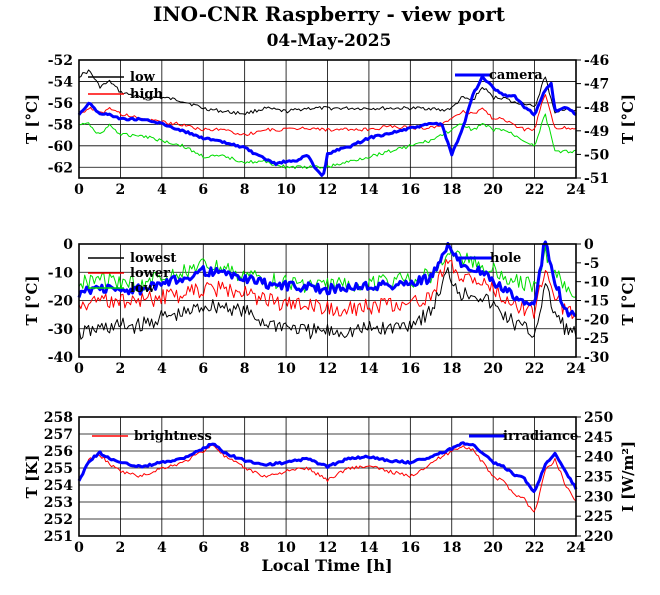  I want to click on series-hole, so click(327, 279).